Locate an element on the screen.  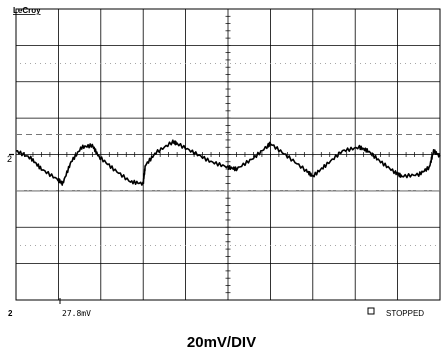
status-label: STOPPED is located at coordinates (405, 313).